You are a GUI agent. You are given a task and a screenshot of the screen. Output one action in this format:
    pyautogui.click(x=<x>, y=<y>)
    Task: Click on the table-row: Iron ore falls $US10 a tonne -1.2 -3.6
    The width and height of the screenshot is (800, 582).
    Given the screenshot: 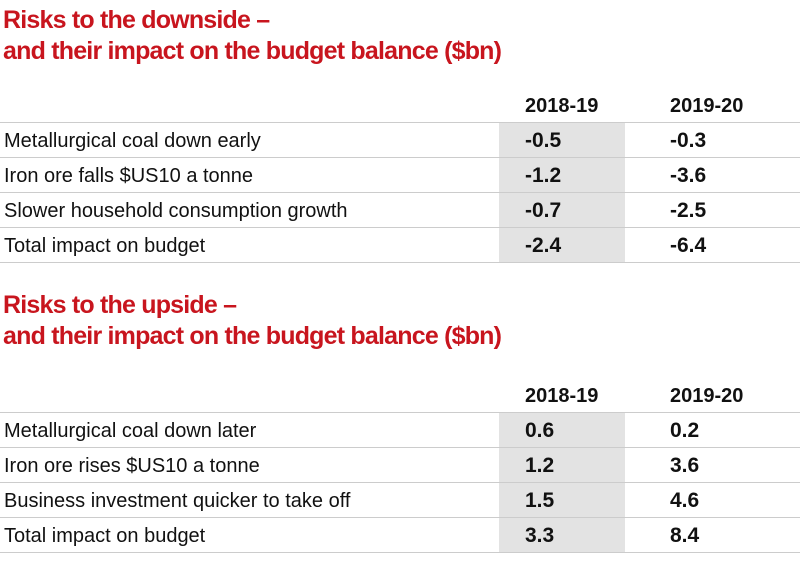 What is the action you would take?
    pyautogui.click(x=400, y=175)
    